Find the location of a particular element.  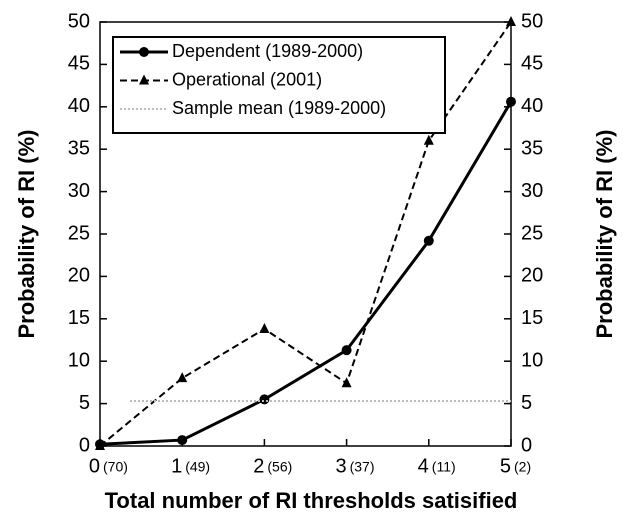

y2-tick-label: 0 is located at coordinates (526, 445).